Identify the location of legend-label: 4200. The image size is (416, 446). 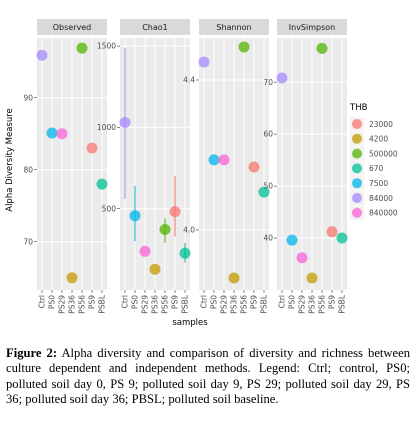
(378, 139).